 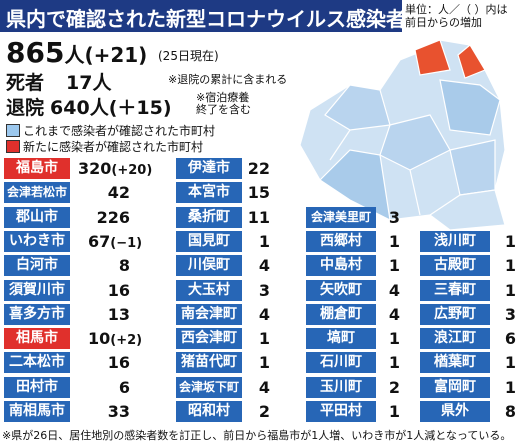 I want to click on municipality-label: 会津坂下町, so click(x=209, y=387).